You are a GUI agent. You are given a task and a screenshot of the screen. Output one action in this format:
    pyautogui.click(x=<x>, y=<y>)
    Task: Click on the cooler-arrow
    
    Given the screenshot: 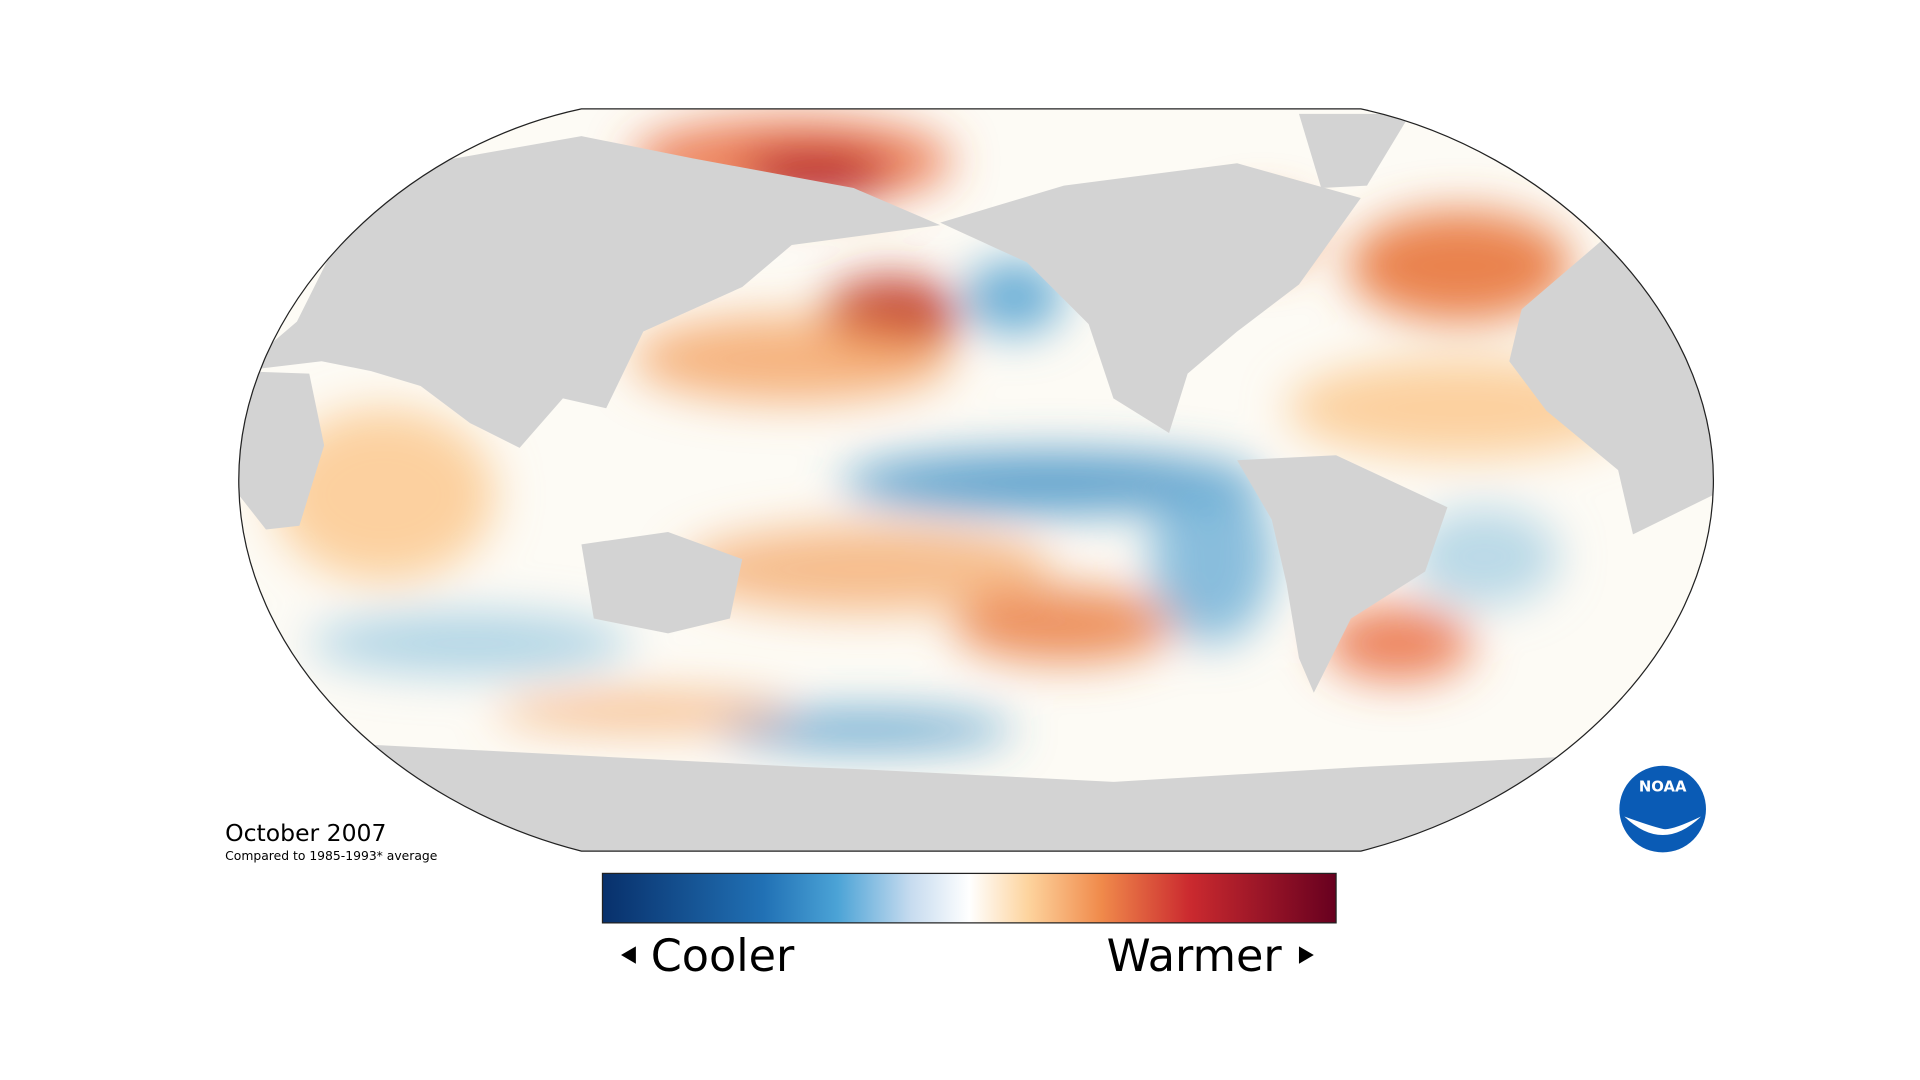 What is the action you would take?
    pyautogui.click(x=628, y=955)
    